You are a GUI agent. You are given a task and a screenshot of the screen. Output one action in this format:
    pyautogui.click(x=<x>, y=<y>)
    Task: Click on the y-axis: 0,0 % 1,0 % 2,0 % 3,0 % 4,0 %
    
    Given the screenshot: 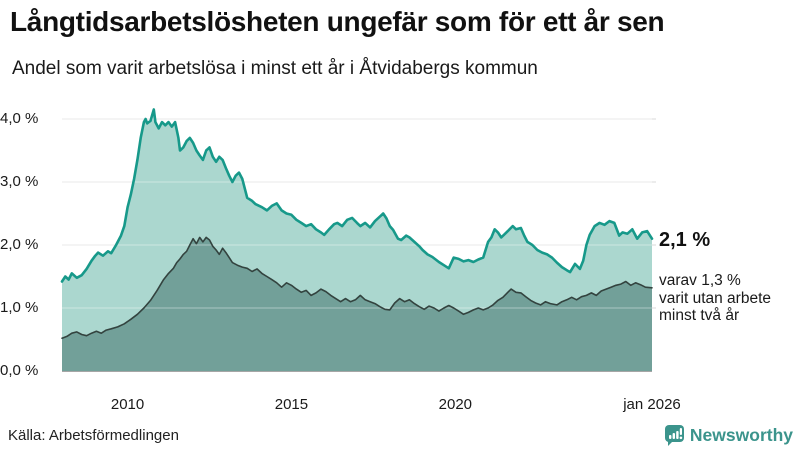 What is the action you would take?
    pyautogui.click(x=19, y=244)
    